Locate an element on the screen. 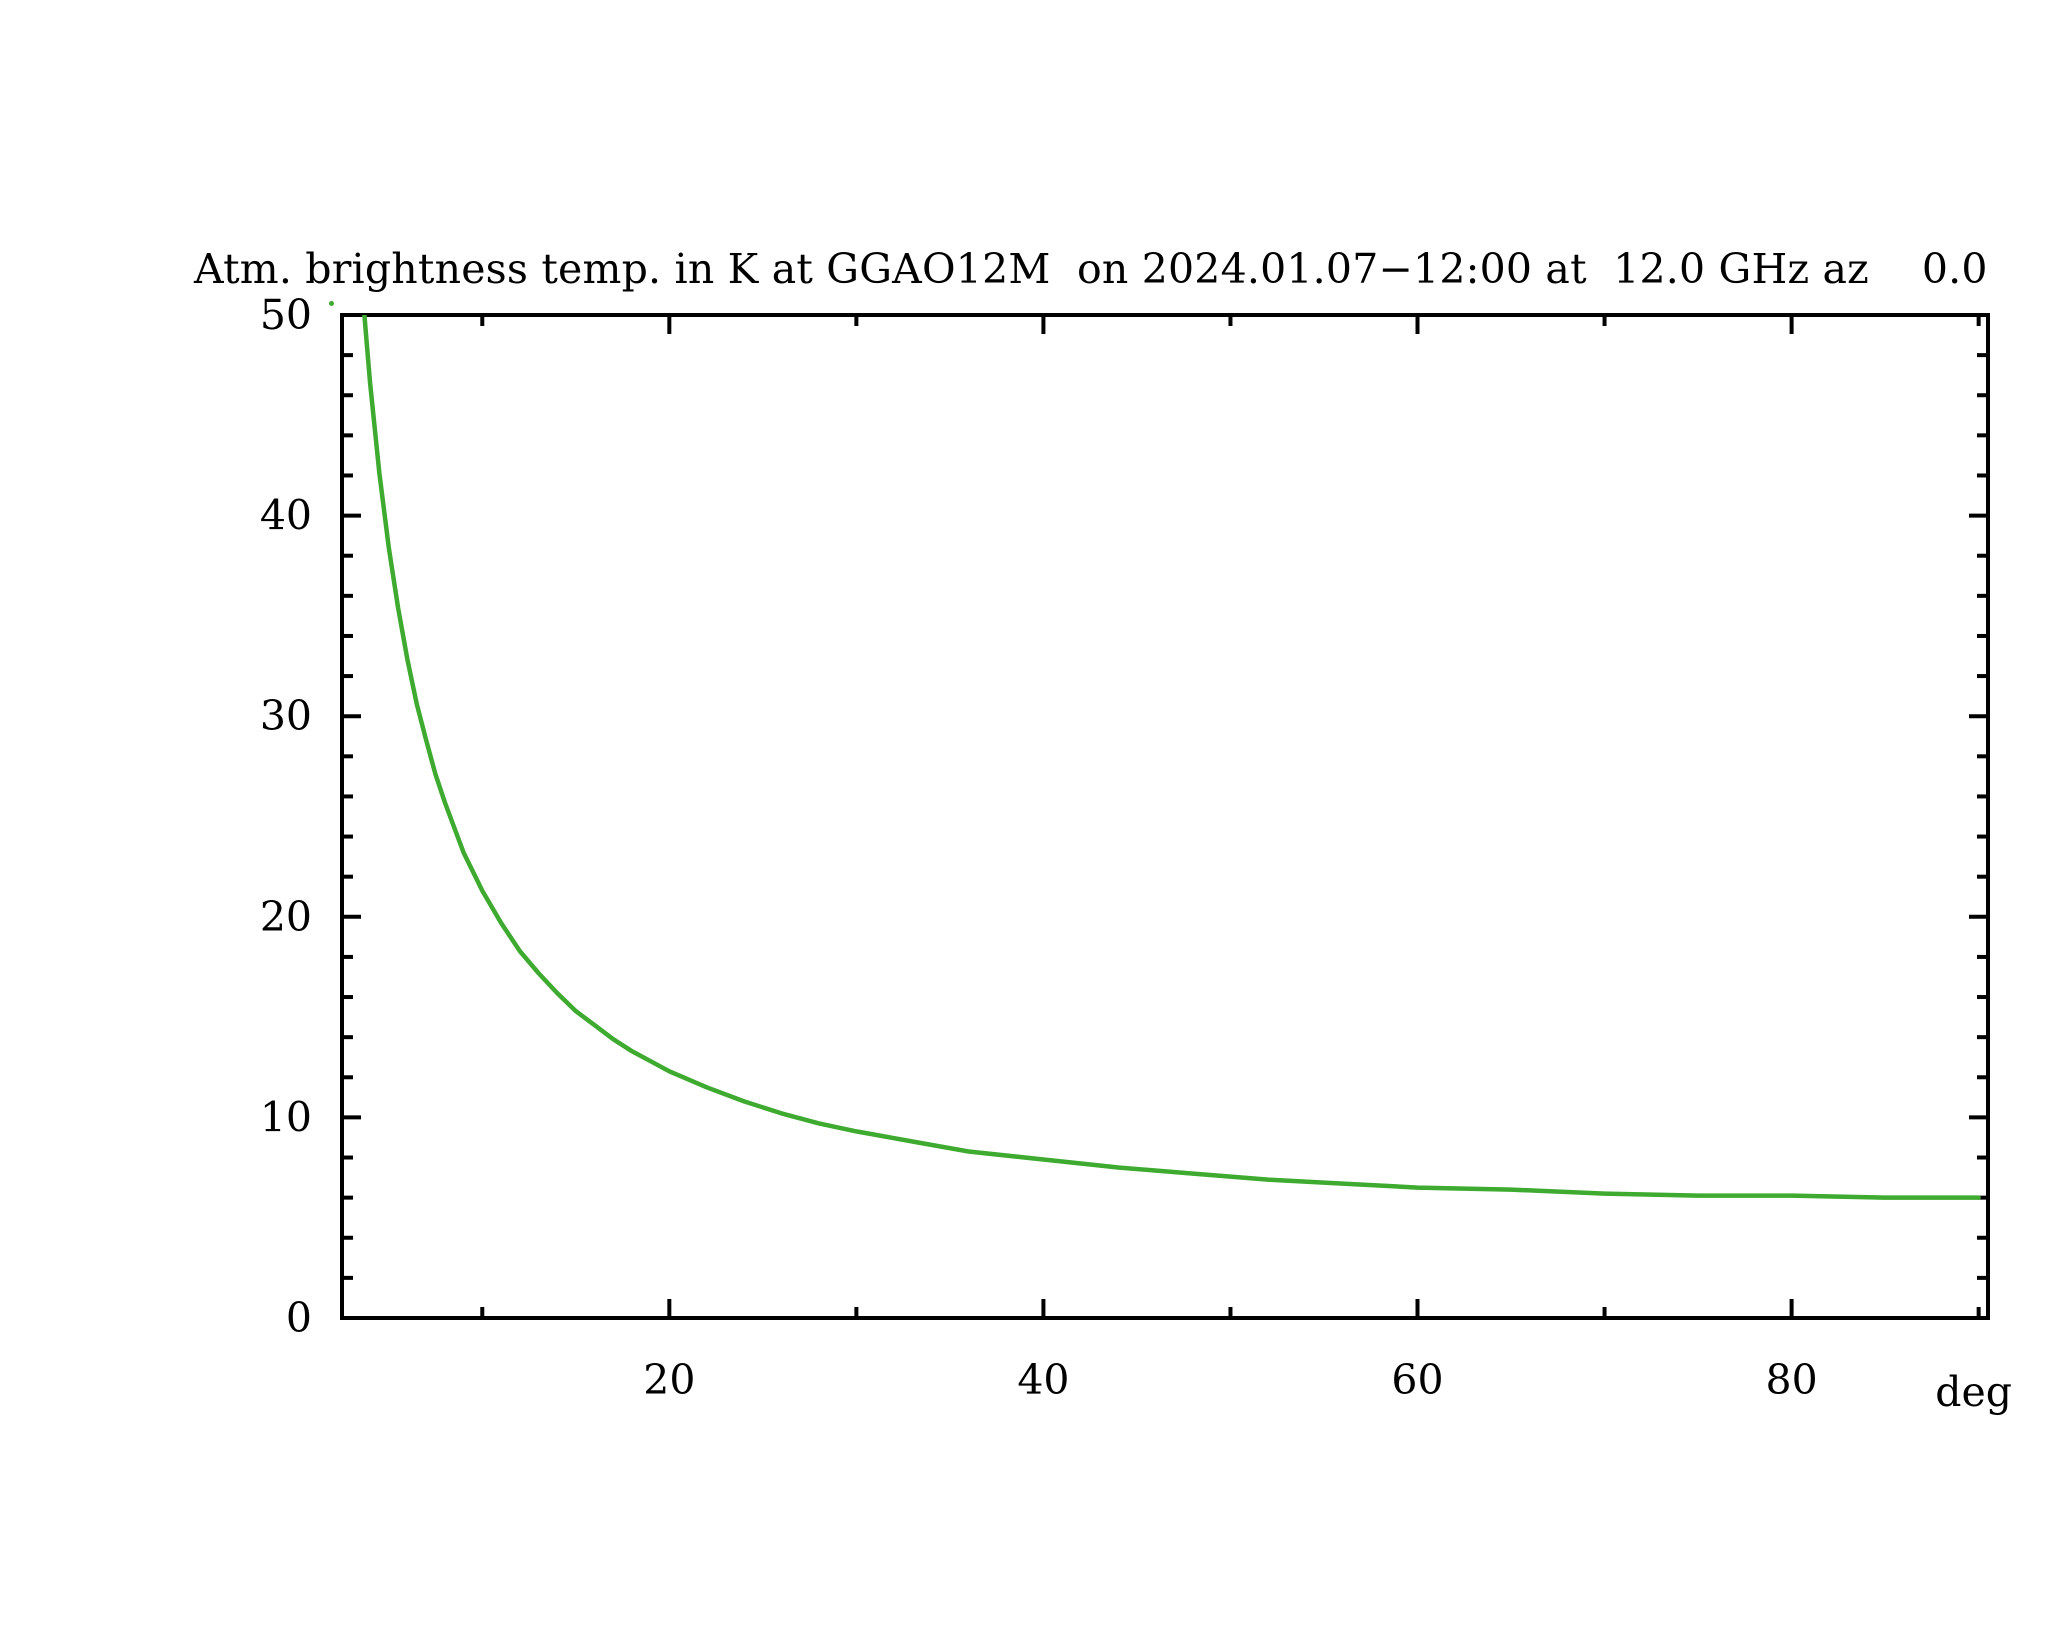  y-tick-label: 0 is located at coordinates (299, 1318).